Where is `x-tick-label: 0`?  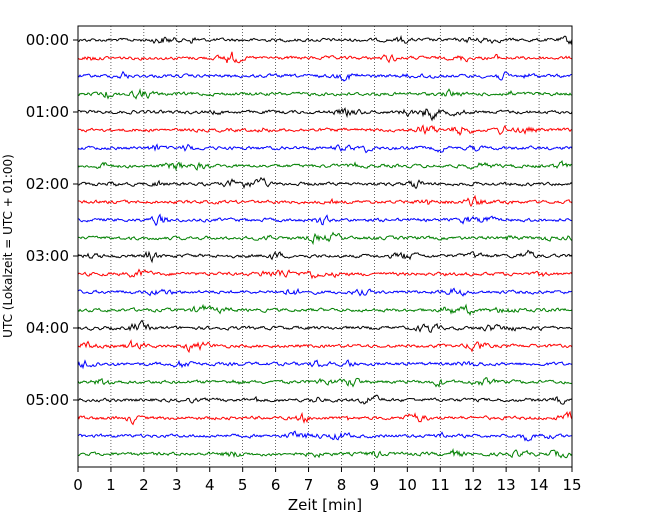 x-tick-label: 0 is located at coordinates (78, 485).